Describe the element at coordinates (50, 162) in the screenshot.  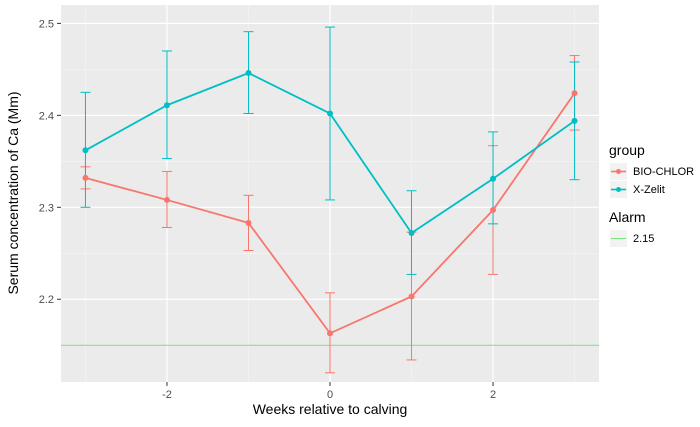
I see `y-axis-ticks: 2.2 2.3 2.4 2.5` at that location.